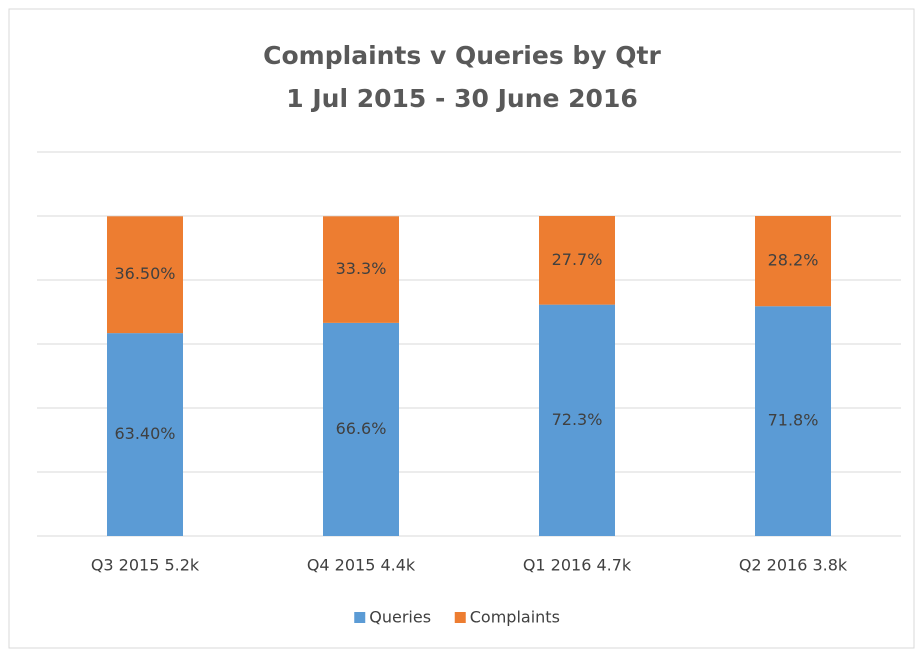 This screenshot has width=915, height=649. Describe the element at coordinates (462, 55) in the screenshot. I see `chart-title: Complaints v Queries by Qtr` at that location.